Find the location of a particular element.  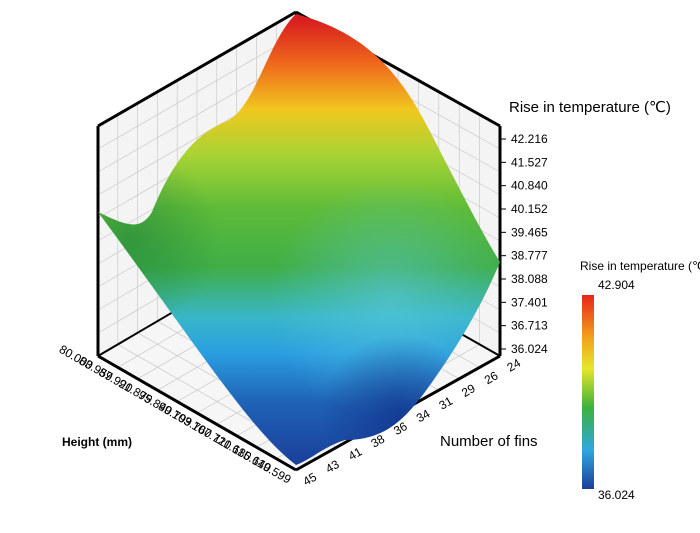

colorbar-gradient is located at coordinates (588, 392).